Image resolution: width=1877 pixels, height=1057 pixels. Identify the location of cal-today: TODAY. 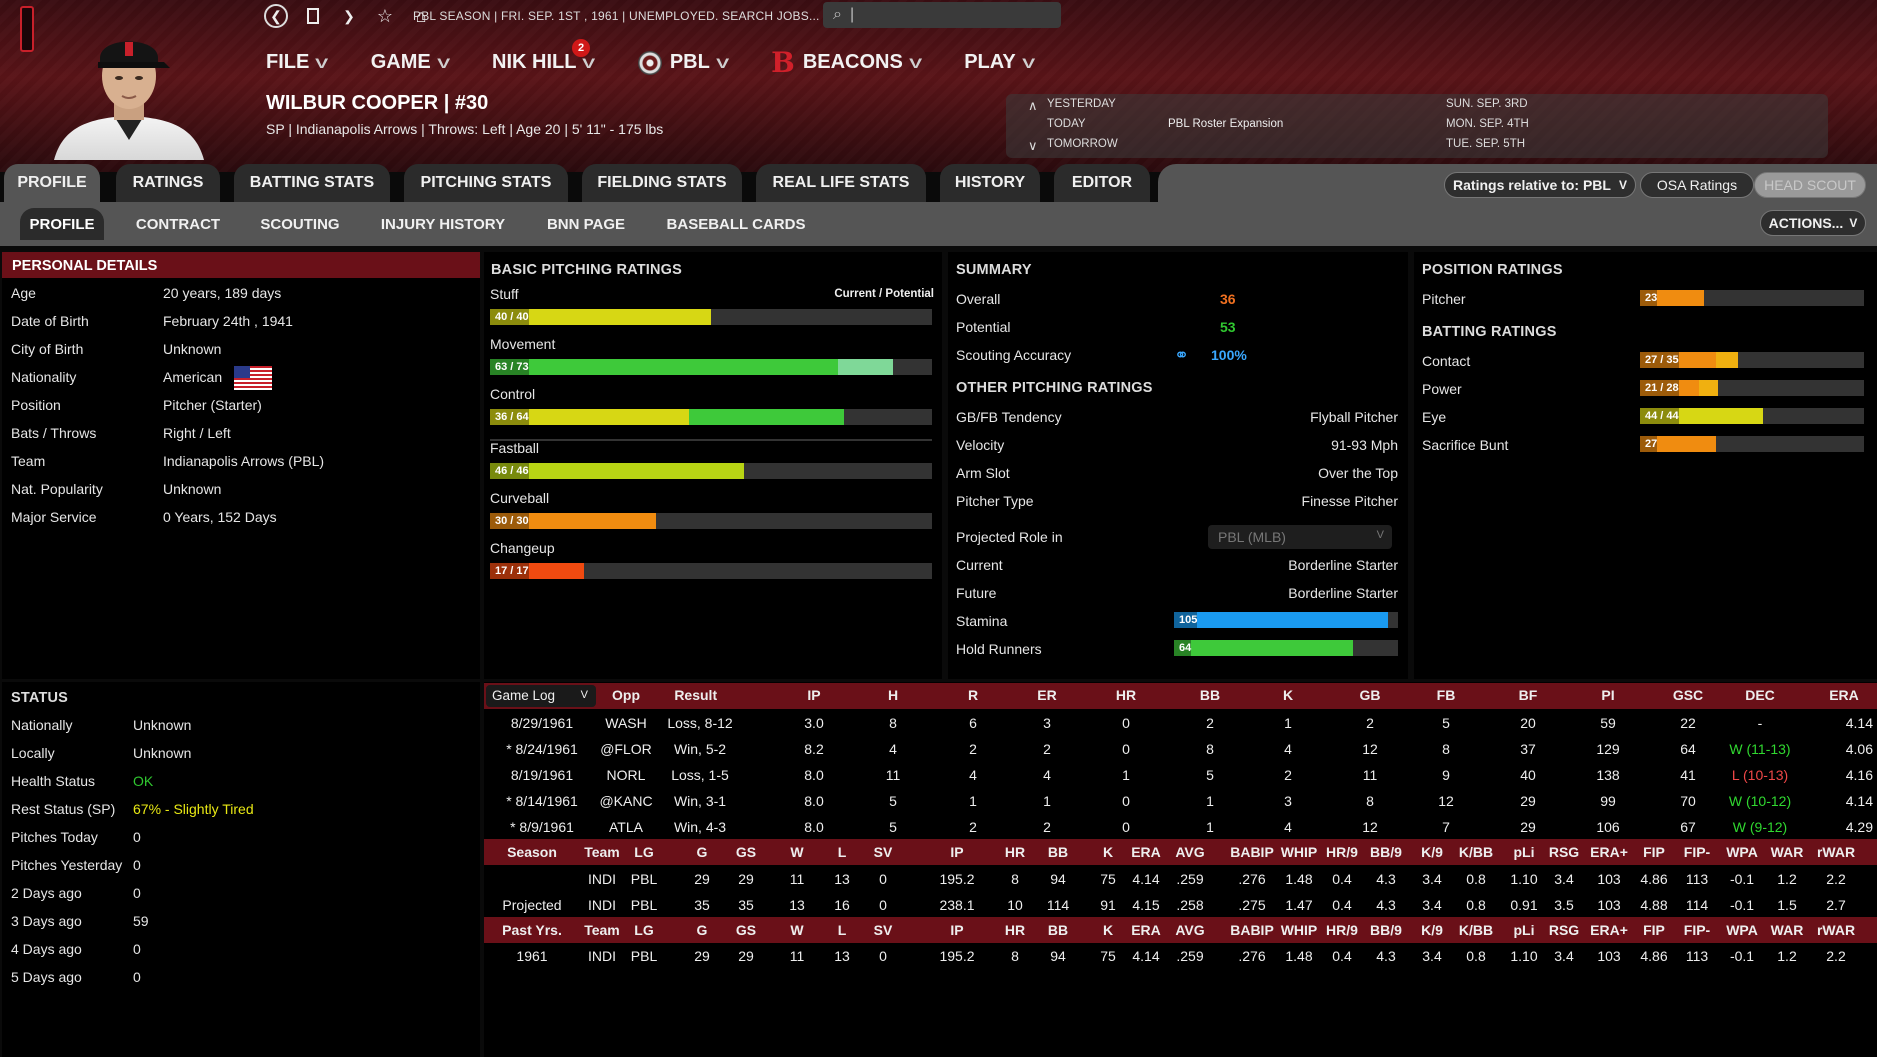
(1066, 124).